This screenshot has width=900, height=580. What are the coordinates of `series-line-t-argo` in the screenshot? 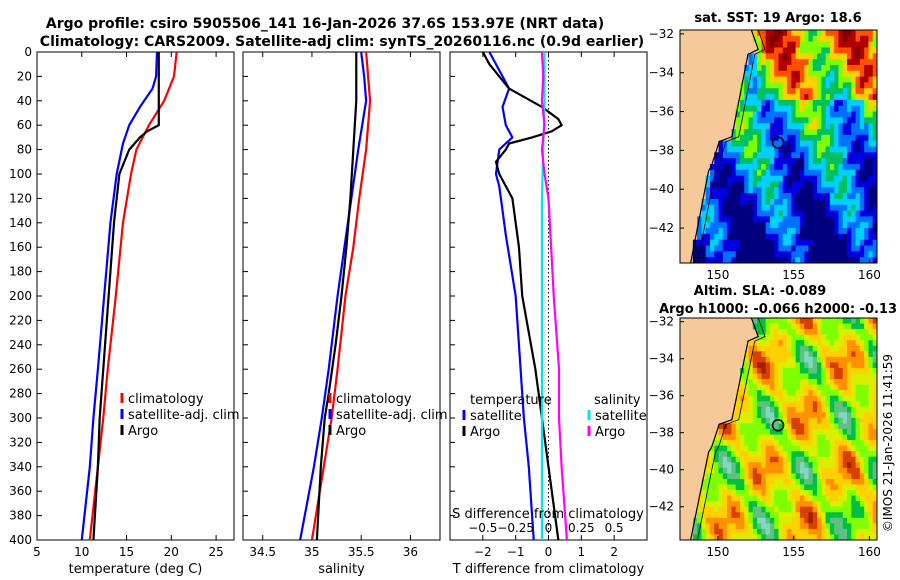 It's located at (522, 296).